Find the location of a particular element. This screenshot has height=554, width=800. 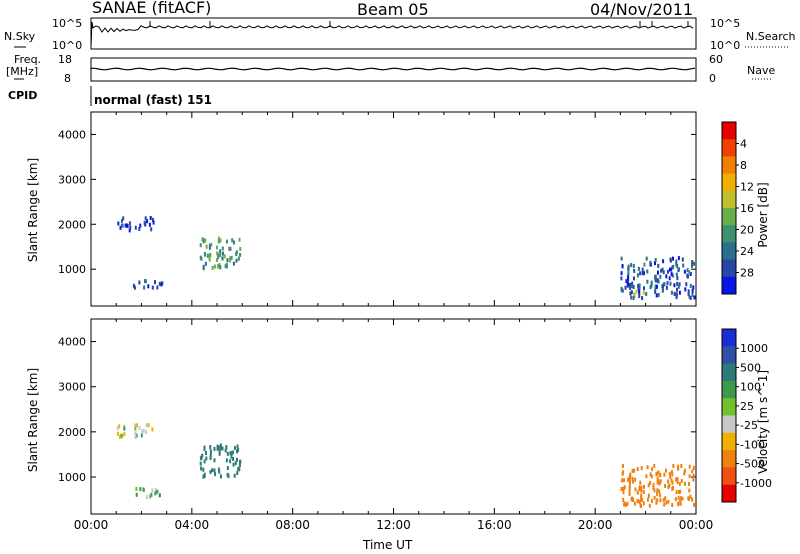

nsearch-tick-bottom: 10^0 is located at coordinates (725, 45).